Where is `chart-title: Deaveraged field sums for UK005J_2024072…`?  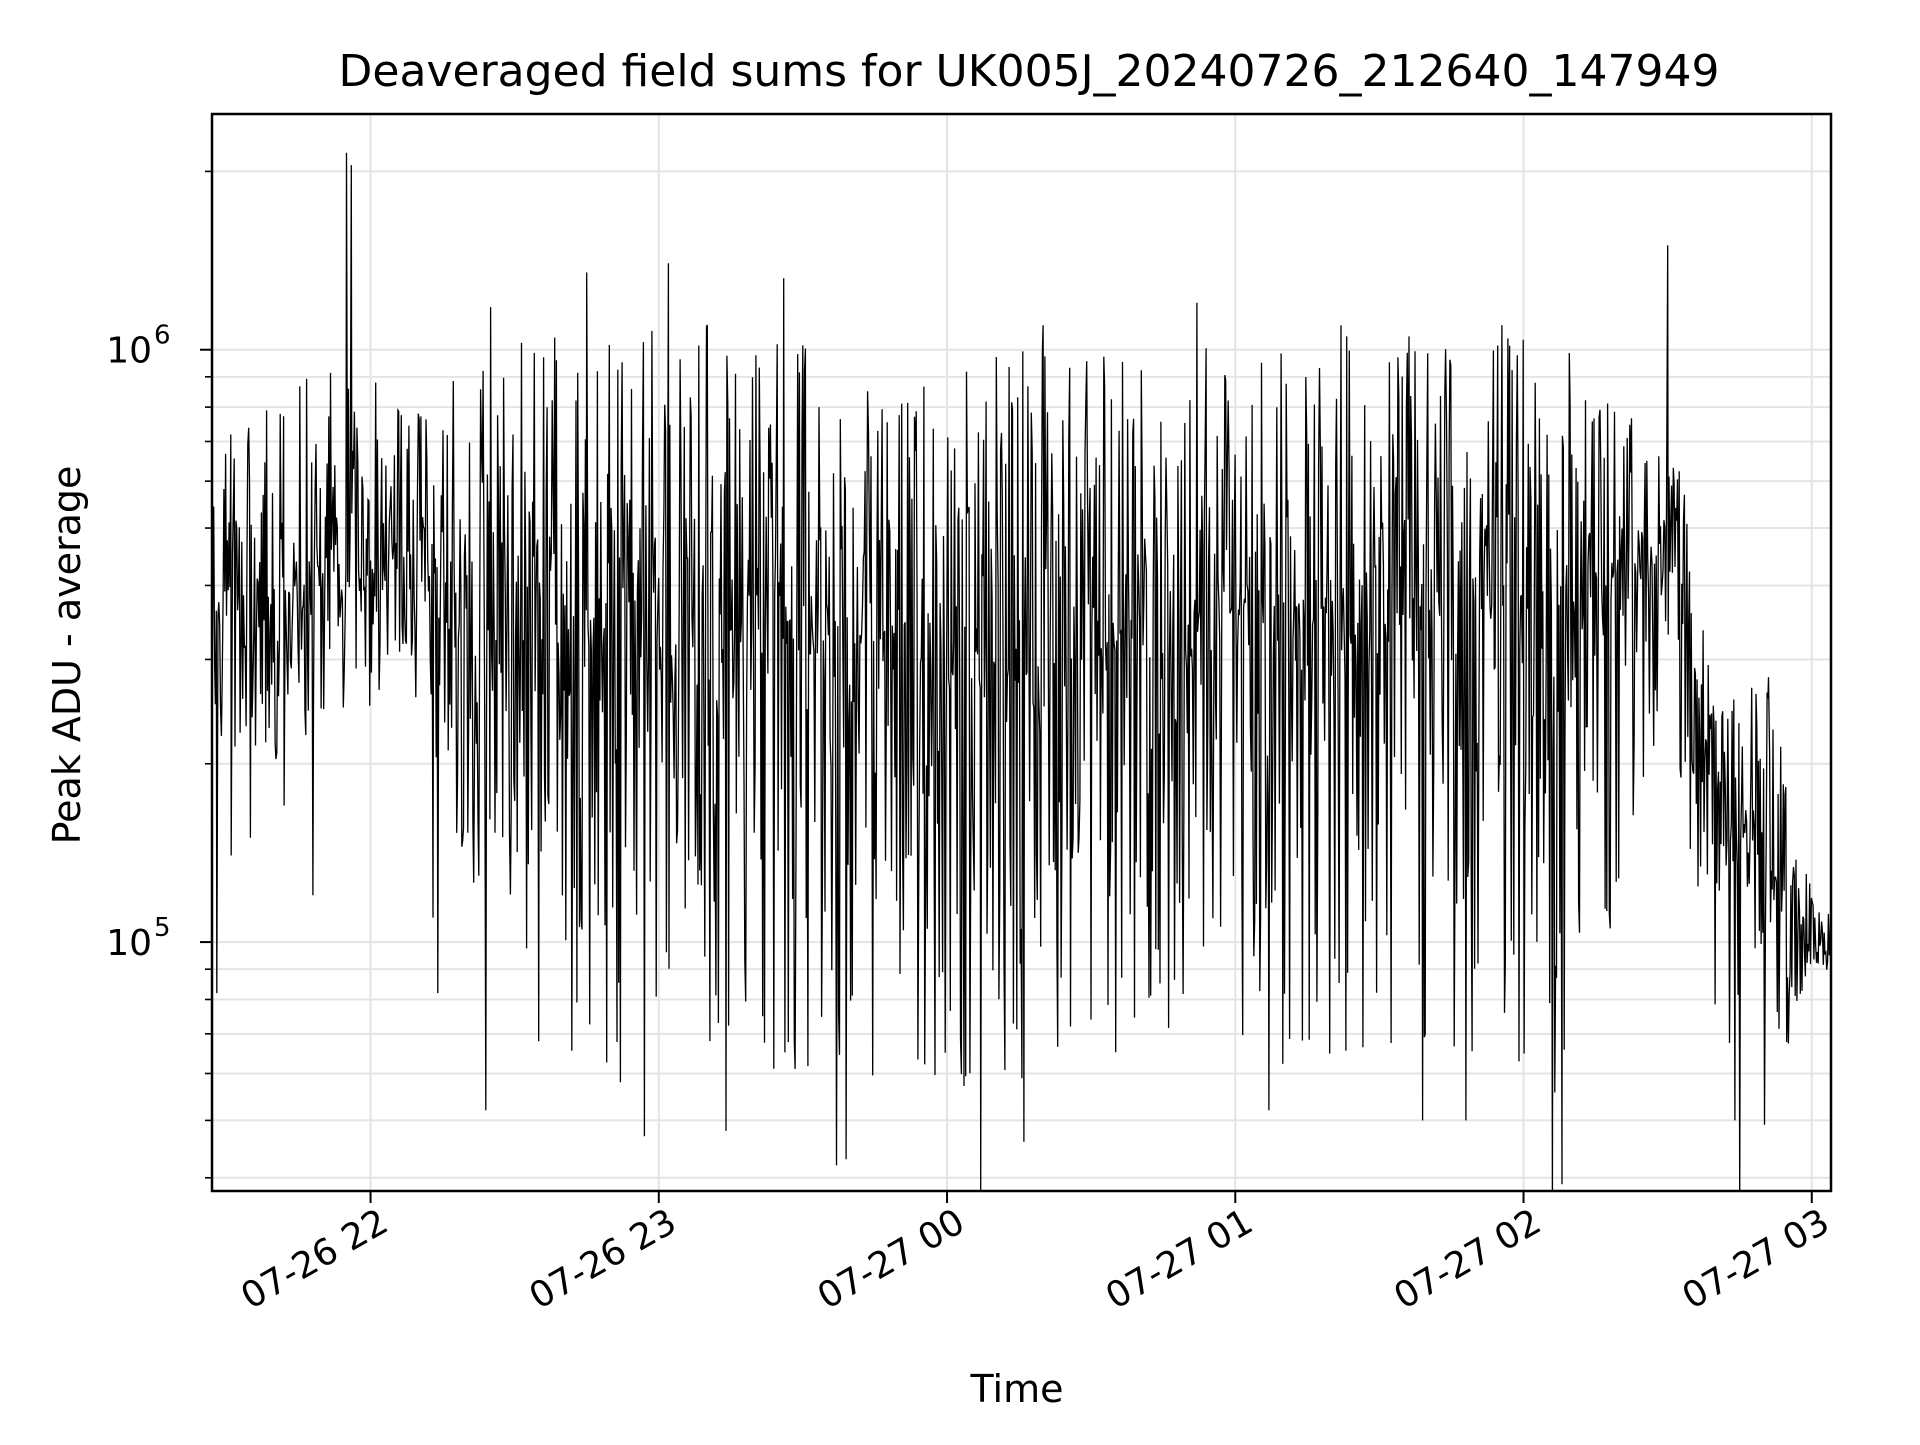 chart-title: Deaveraged field sums for UK005J_2024072… is located at coordinates (1029, 71).